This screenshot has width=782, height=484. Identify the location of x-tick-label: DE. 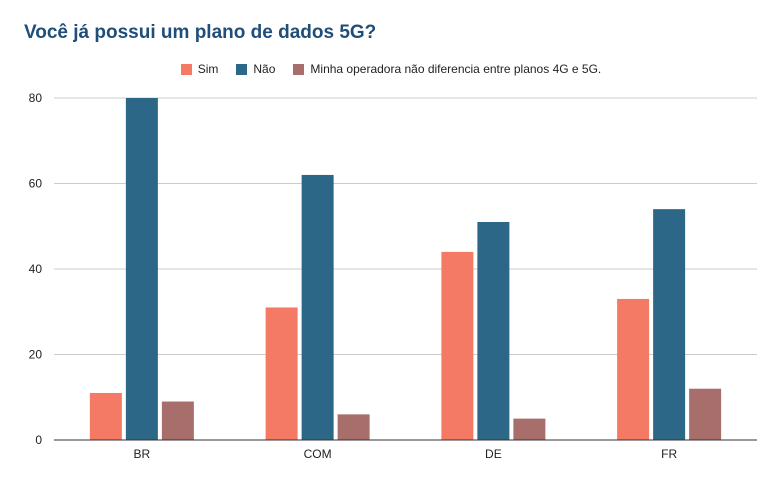
(493, 454).